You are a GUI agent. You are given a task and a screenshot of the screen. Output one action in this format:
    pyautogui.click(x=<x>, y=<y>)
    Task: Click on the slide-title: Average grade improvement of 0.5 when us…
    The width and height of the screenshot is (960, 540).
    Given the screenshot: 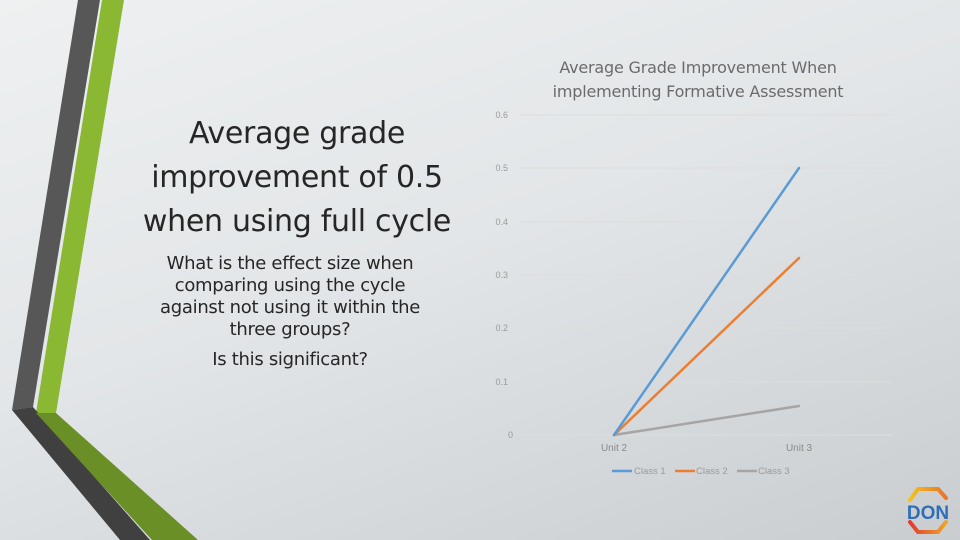 What is the action you would take?
    pyautogui.click(x=297, y=178)
    